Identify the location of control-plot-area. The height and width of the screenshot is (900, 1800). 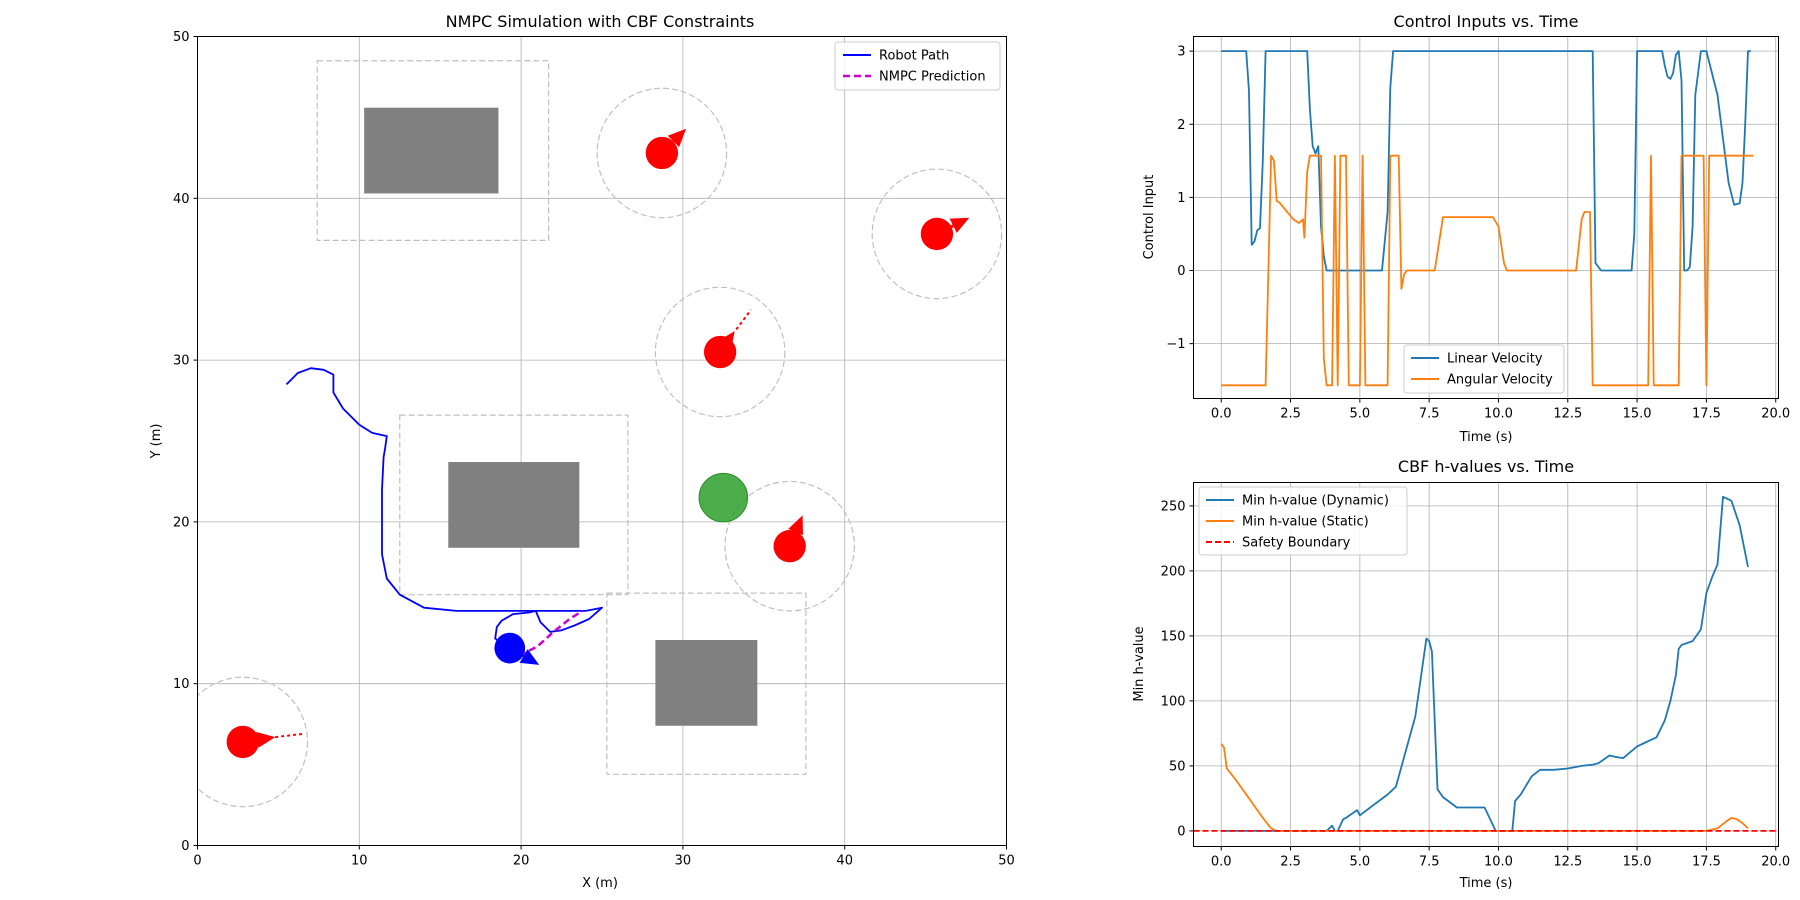
(1487, 218).